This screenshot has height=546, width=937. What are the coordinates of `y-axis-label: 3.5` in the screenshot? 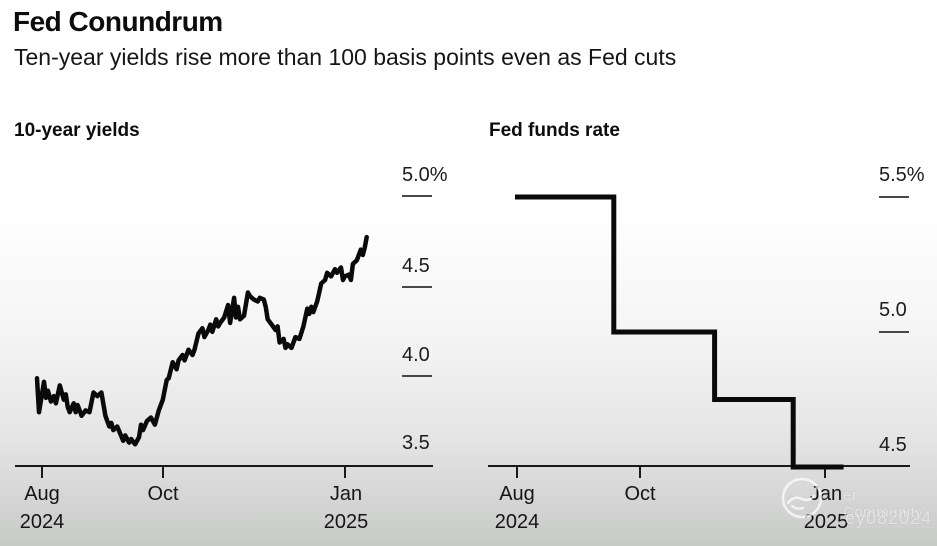 It's located at (416, 443).